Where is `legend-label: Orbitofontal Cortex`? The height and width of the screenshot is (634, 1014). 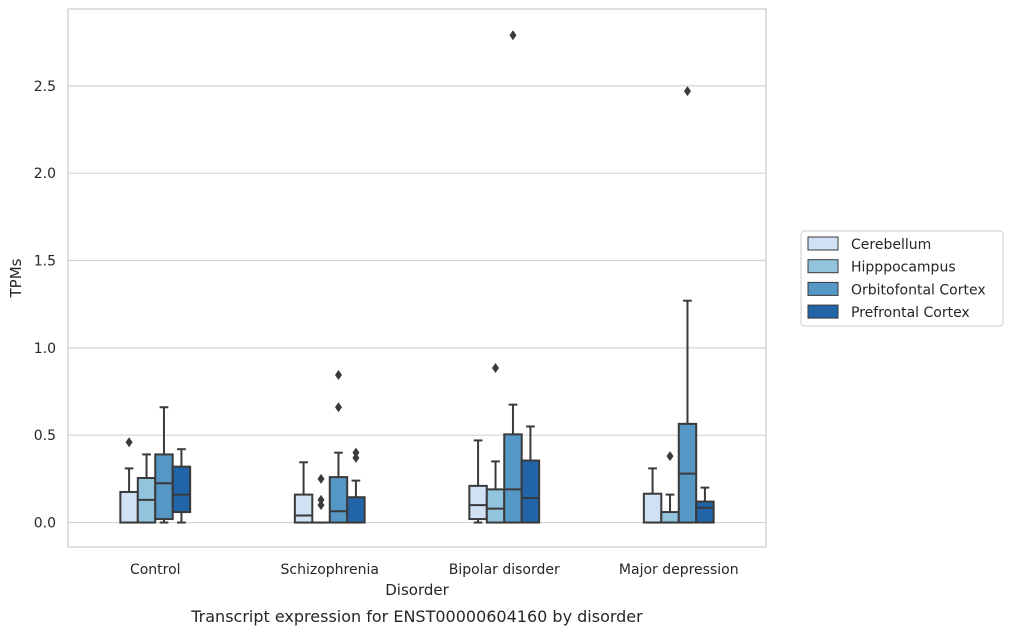
legend-label: Orbitofontal Cortex is located at coordinates (918, 290).